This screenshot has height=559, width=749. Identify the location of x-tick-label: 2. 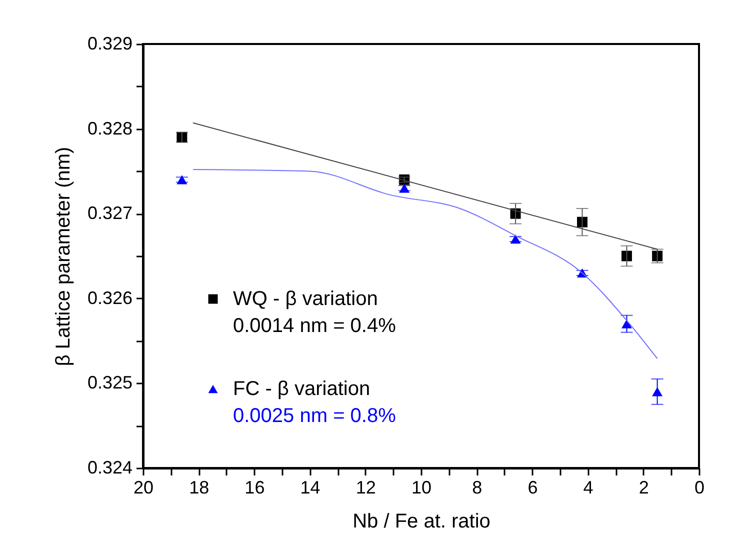
(643, 488).